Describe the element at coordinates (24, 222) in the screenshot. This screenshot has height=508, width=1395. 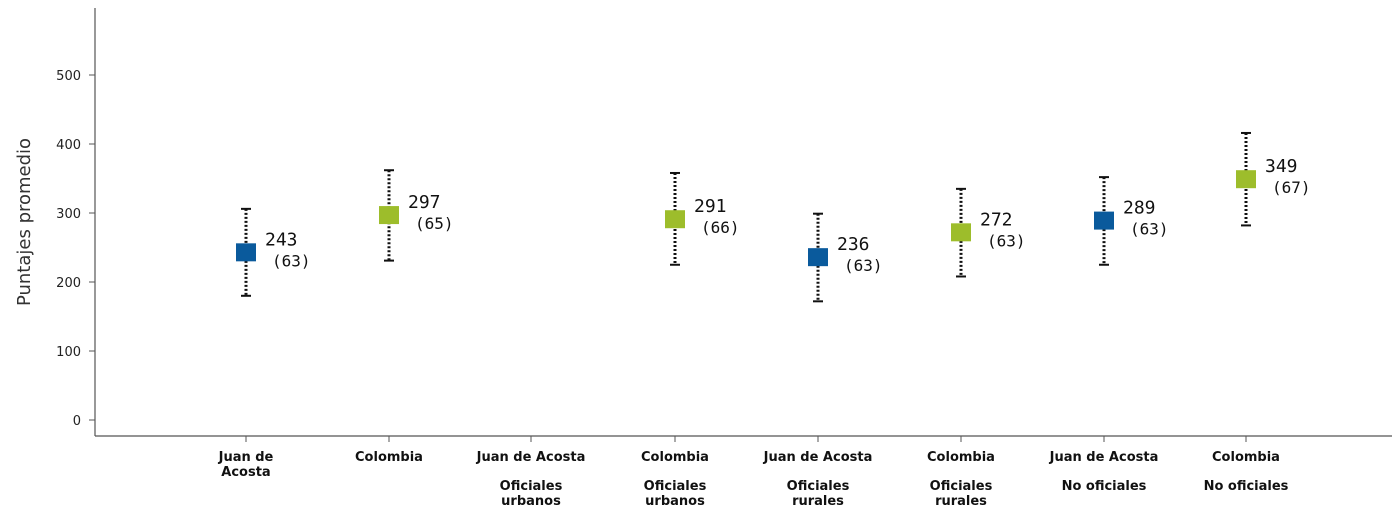
I see `y-axis-title: Puntajes promedio` at that location.